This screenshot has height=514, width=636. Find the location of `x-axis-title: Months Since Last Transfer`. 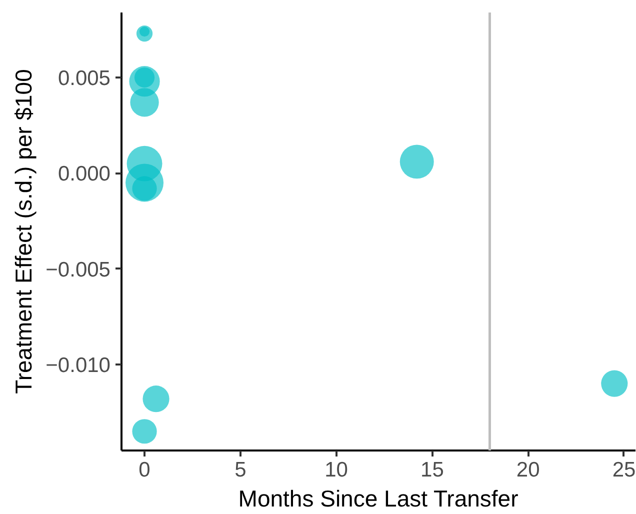

x-axis-title: Months Since Last Transfer is located at coordinates (378, 499).